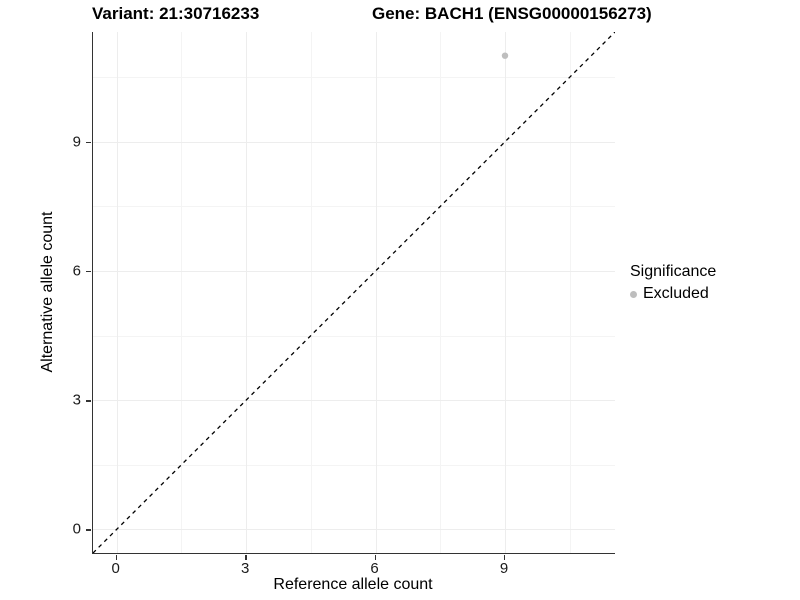 The width and height of the screenshot is (800, 600). I want to click on y-axis-tick-label: 0, so click(76, 529).